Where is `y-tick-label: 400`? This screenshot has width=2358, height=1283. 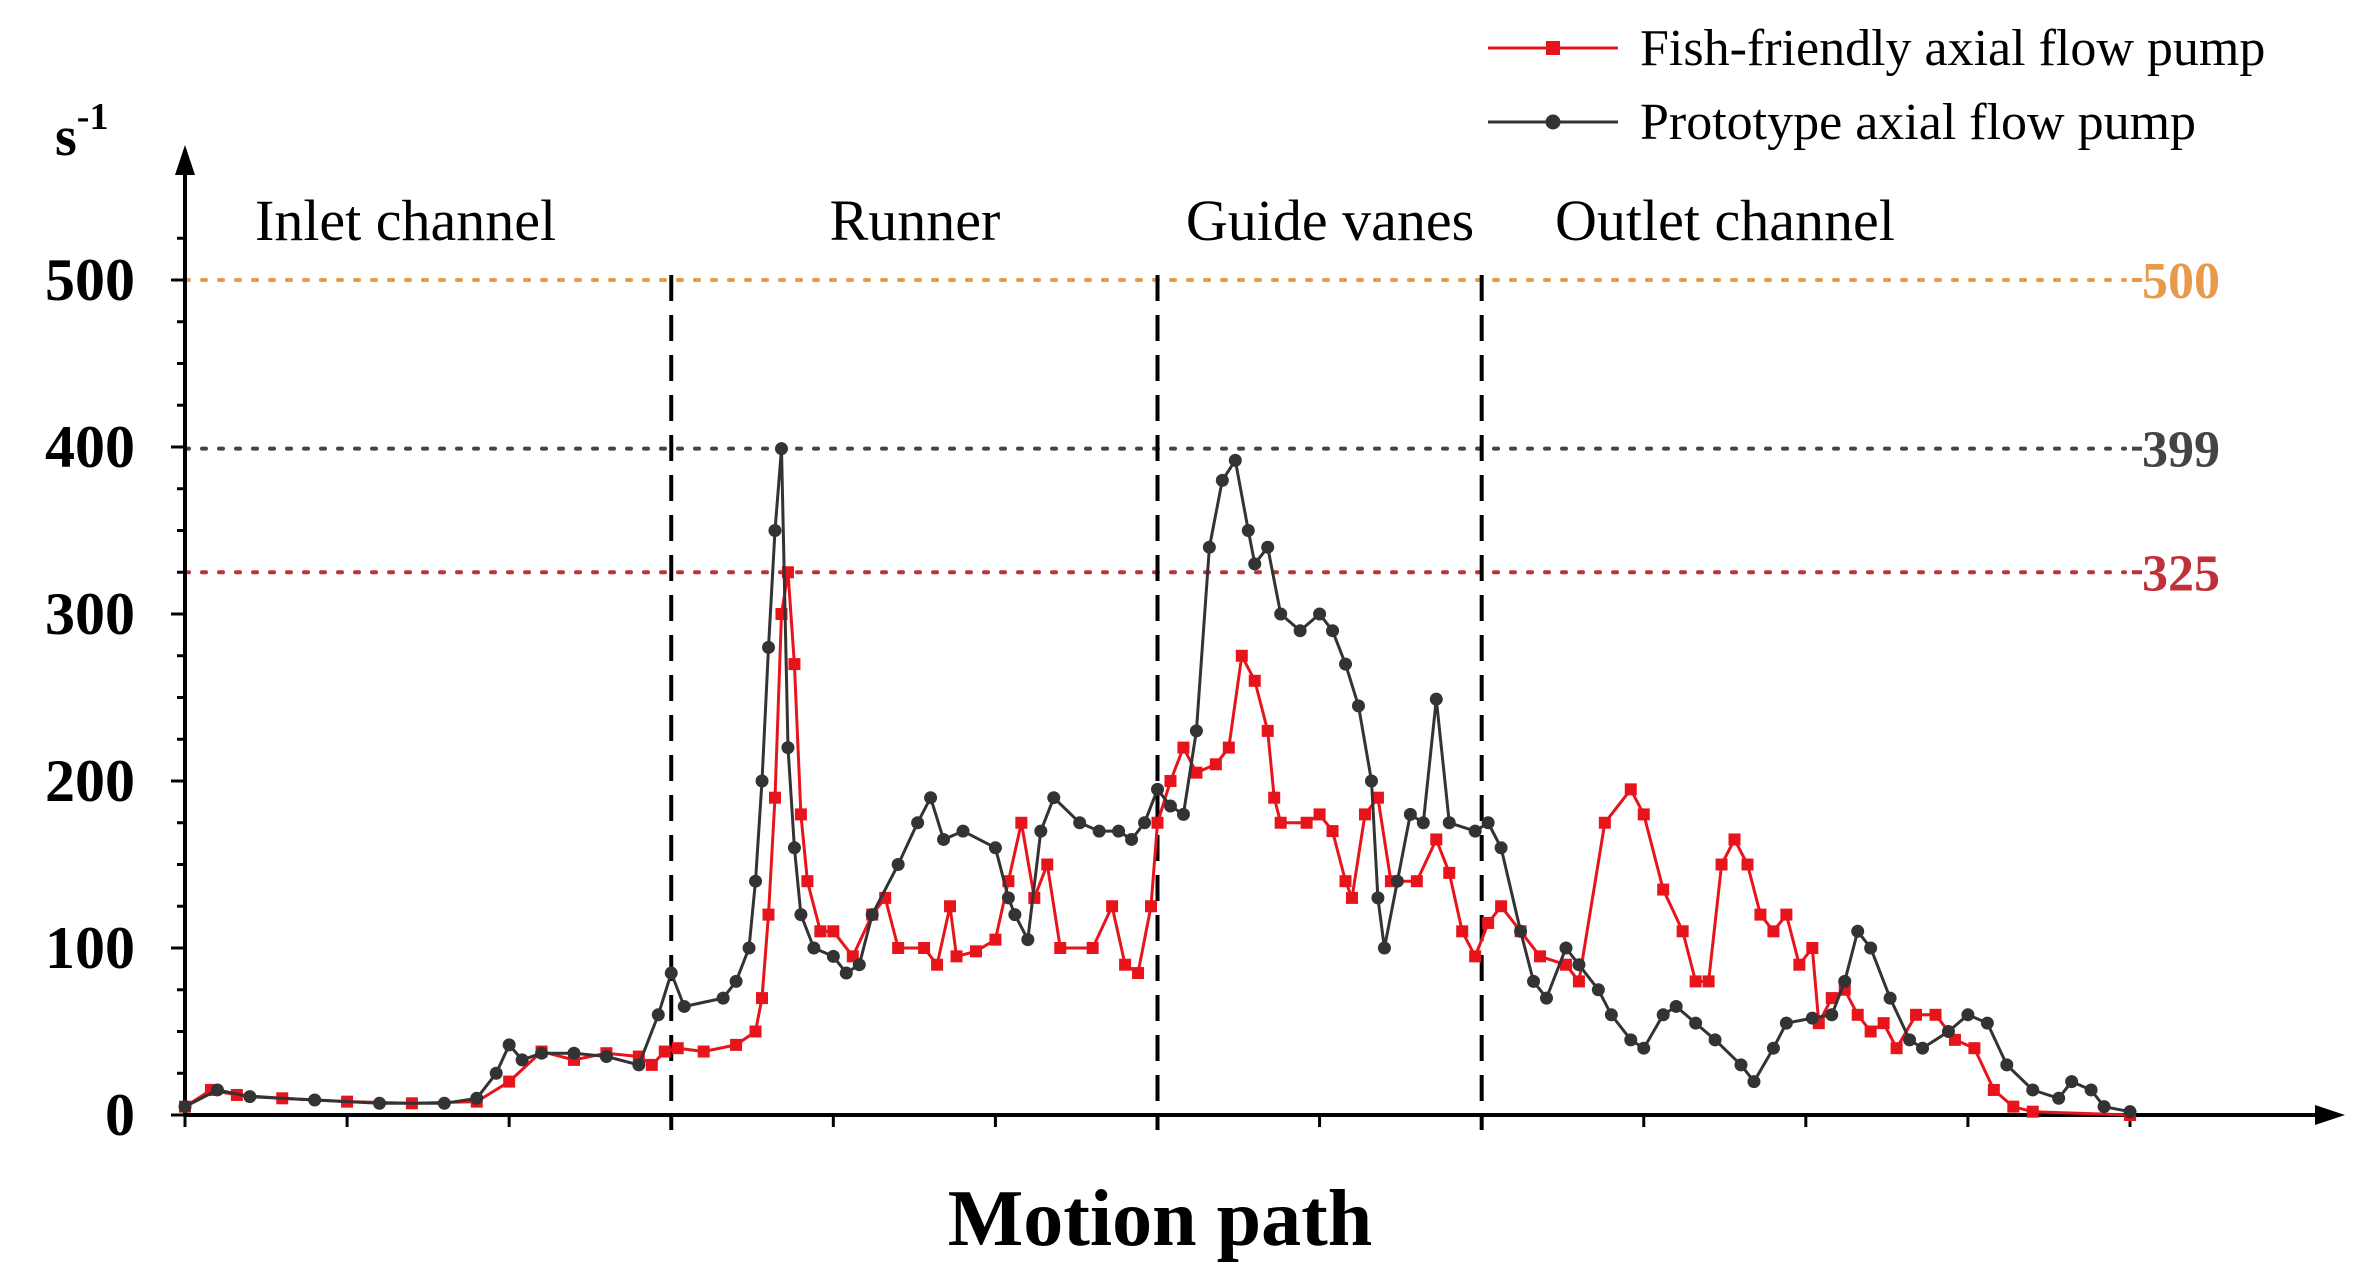
y-tick-label: 400 is located at coordinates (90, 447).